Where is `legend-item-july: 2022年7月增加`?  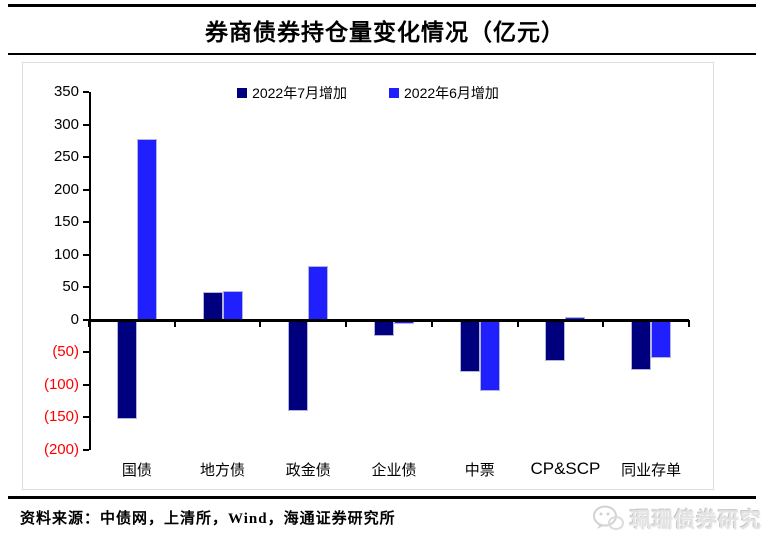
legend-item-july: 2022年7月增加 is located at coordinates (292, 93).